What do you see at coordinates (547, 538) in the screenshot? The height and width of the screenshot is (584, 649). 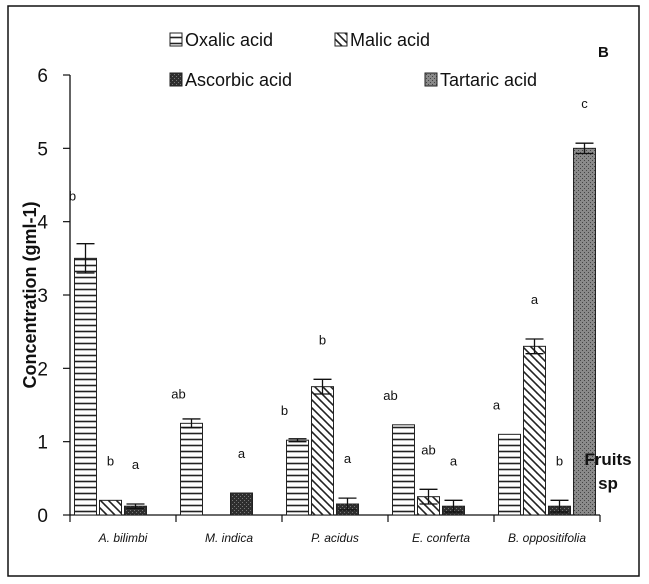 I see `x-tick-label: B. oppositifolia` at bounding box center [547, 538].